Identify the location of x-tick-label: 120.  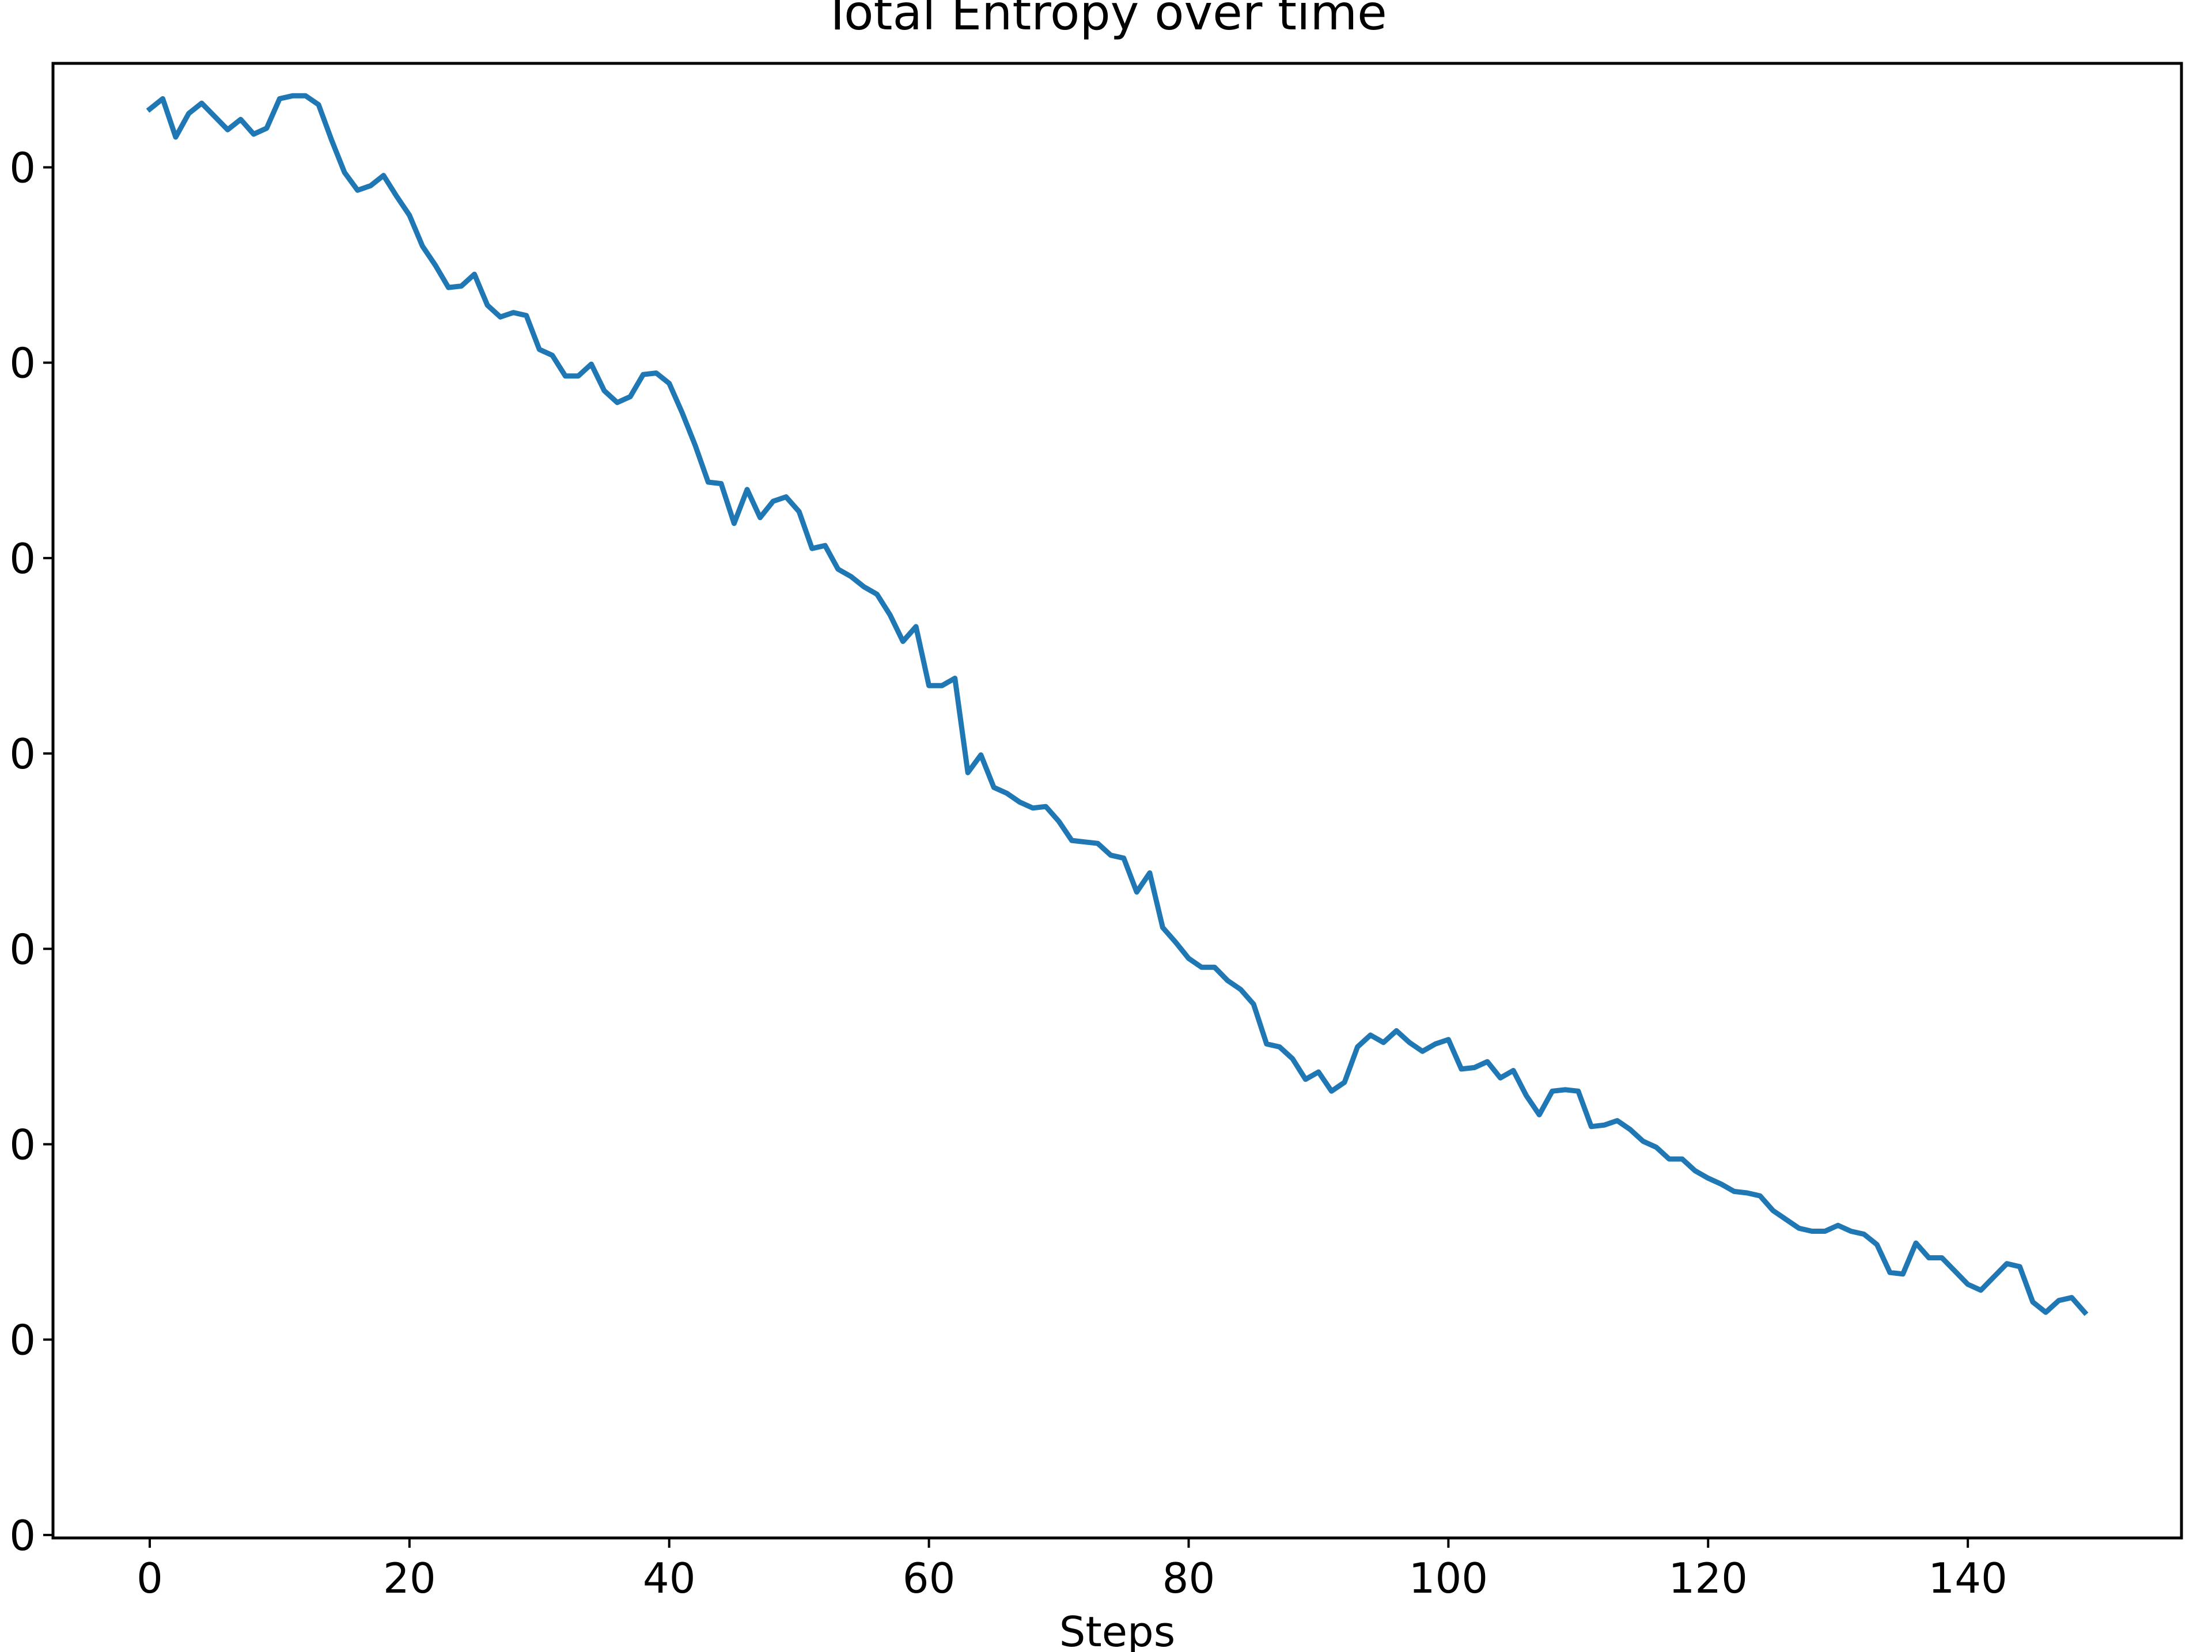
(1708, 1578).